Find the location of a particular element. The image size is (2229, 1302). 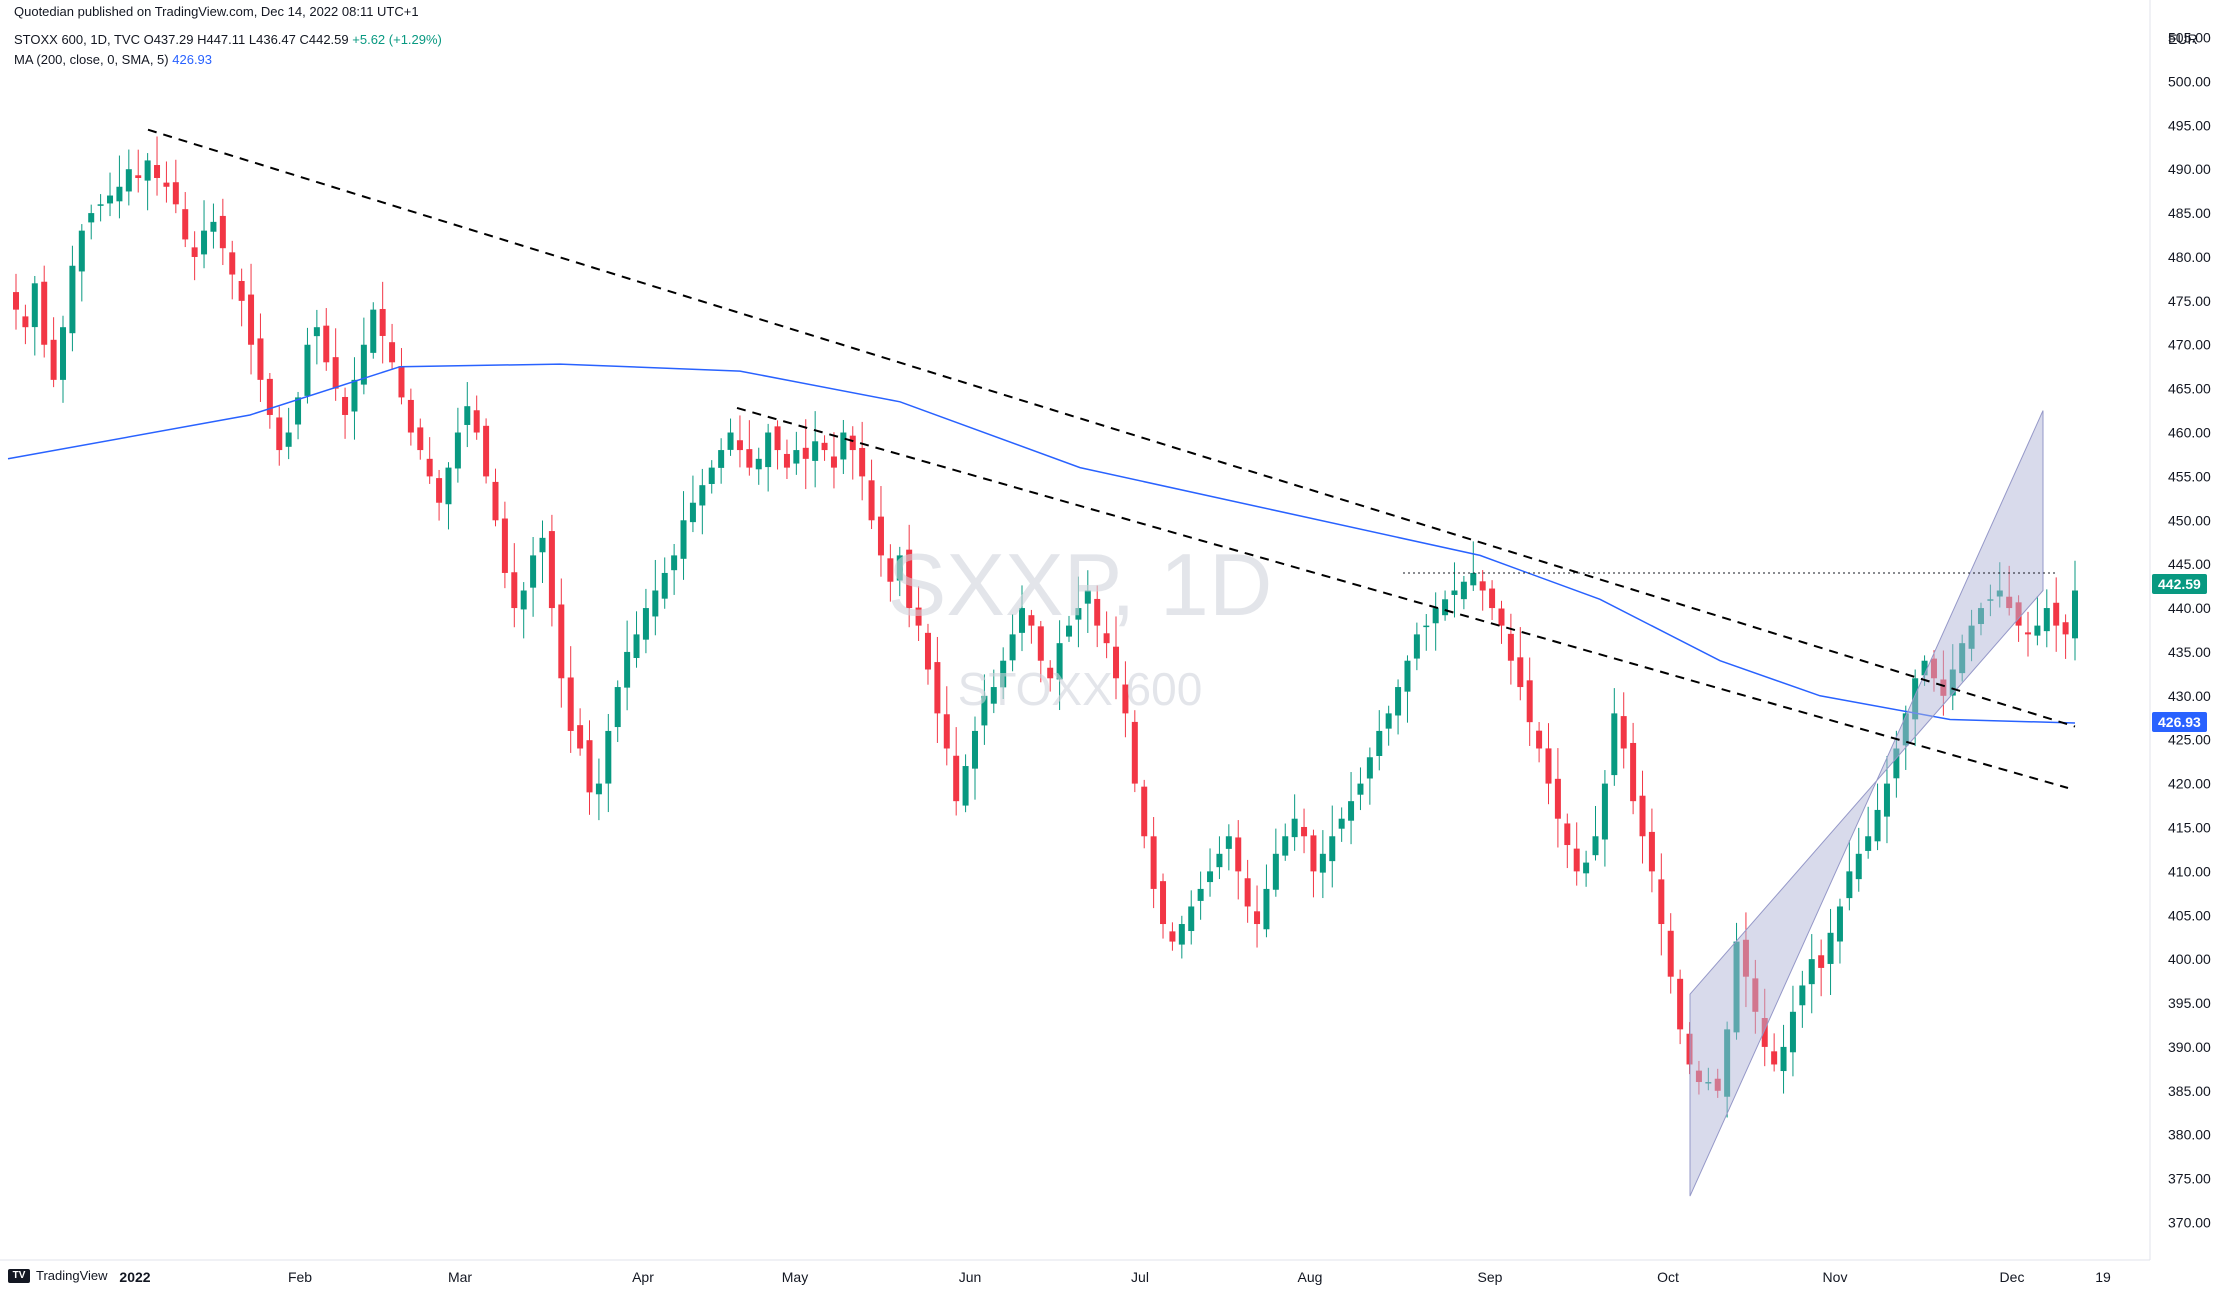

y-tick-label: 380.00 is located at coordinates (2189, 1135).